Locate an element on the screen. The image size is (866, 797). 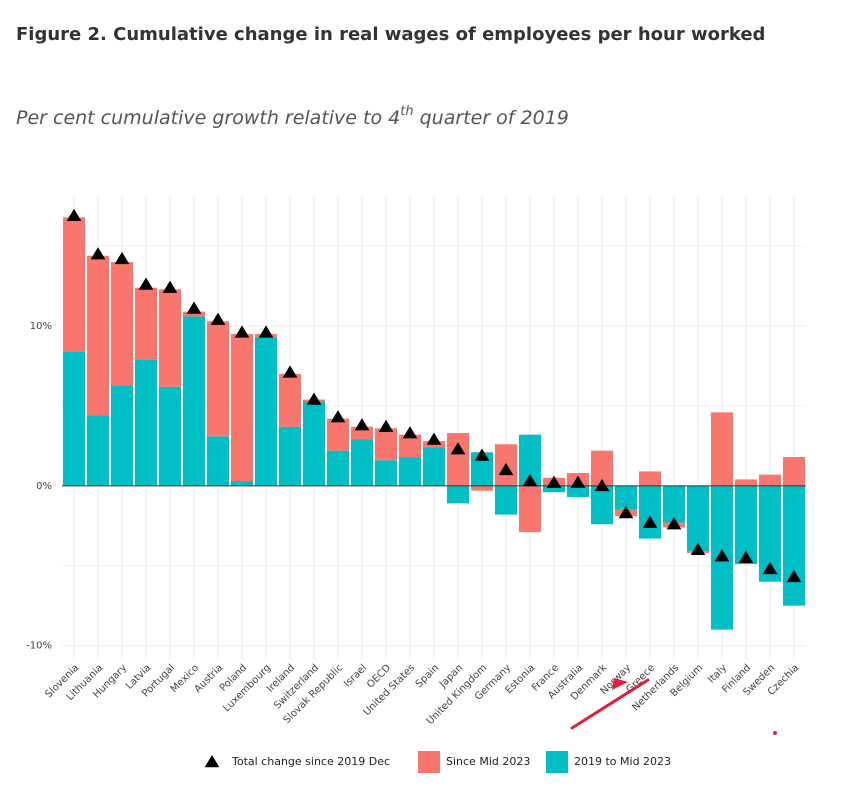
annotation-arrowhead is located at coordinates (620, 684).